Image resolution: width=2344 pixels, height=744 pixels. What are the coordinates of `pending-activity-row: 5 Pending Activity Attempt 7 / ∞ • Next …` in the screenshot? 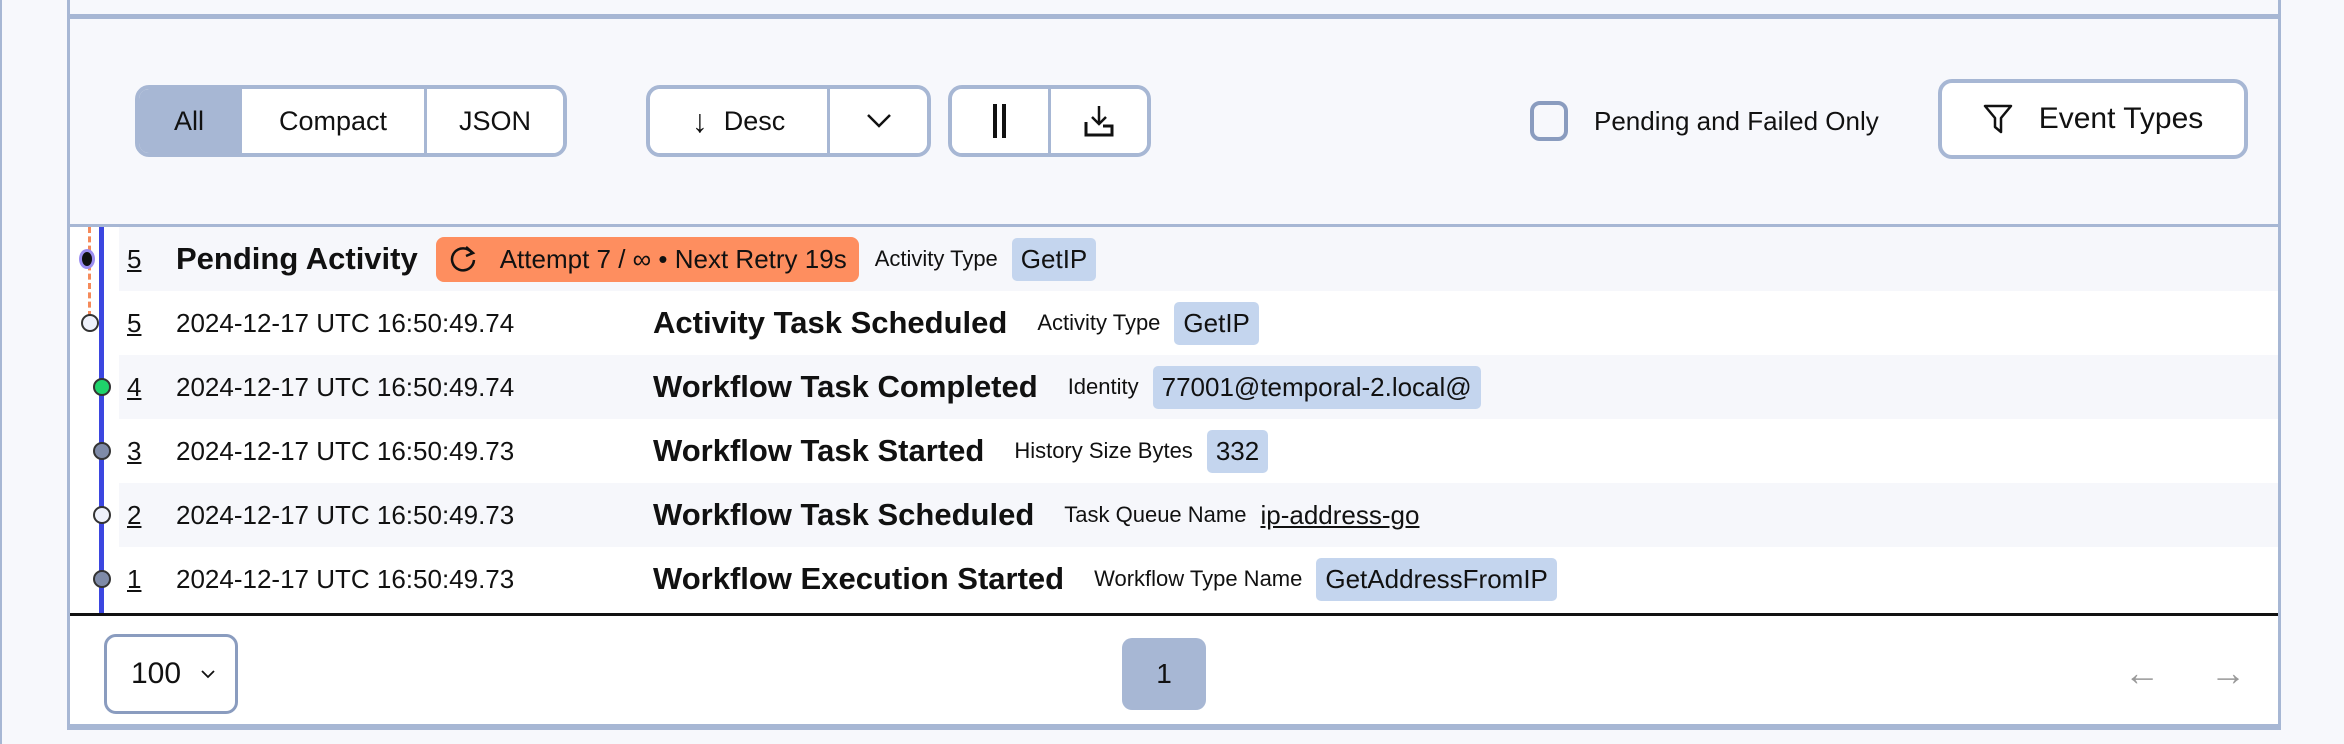 It's located at (1178, 259).